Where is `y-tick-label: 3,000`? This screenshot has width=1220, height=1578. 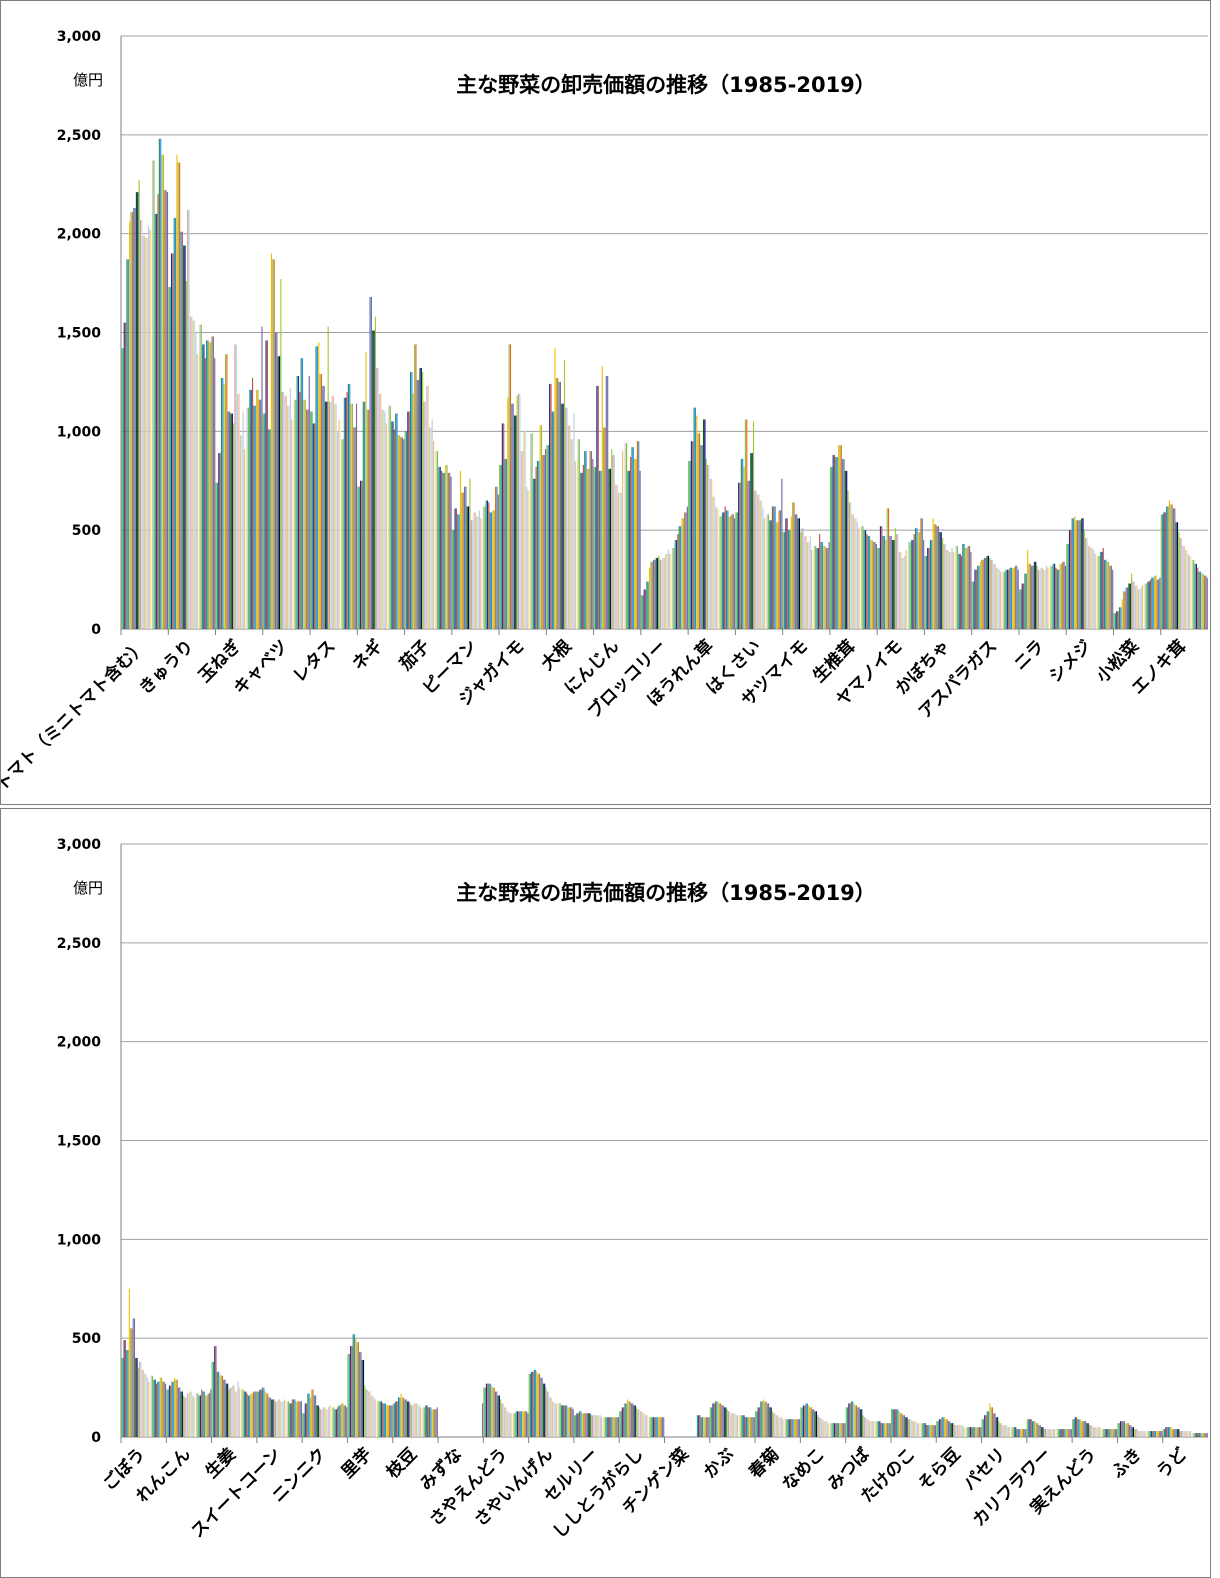 y-tick-label: 3,000 is located at coordinates (79, 37).